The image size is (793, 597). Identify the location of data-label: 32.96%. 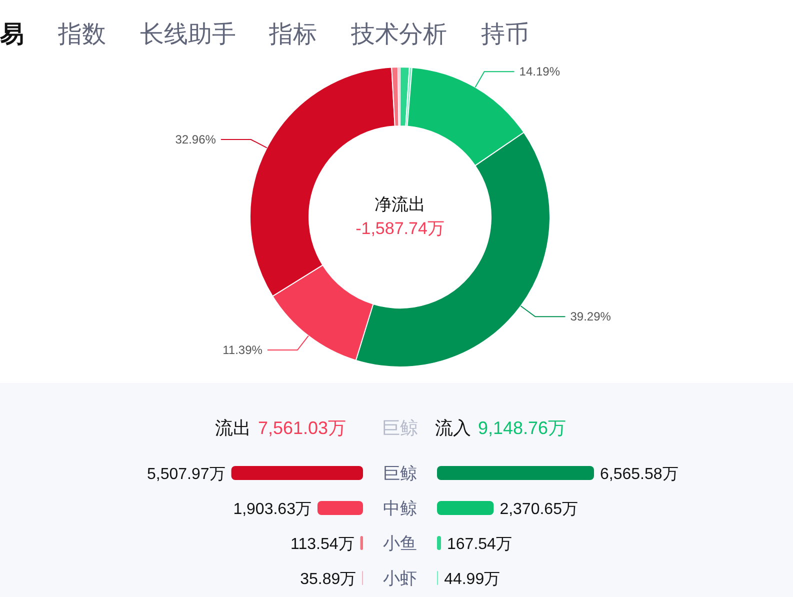
(195, 139).